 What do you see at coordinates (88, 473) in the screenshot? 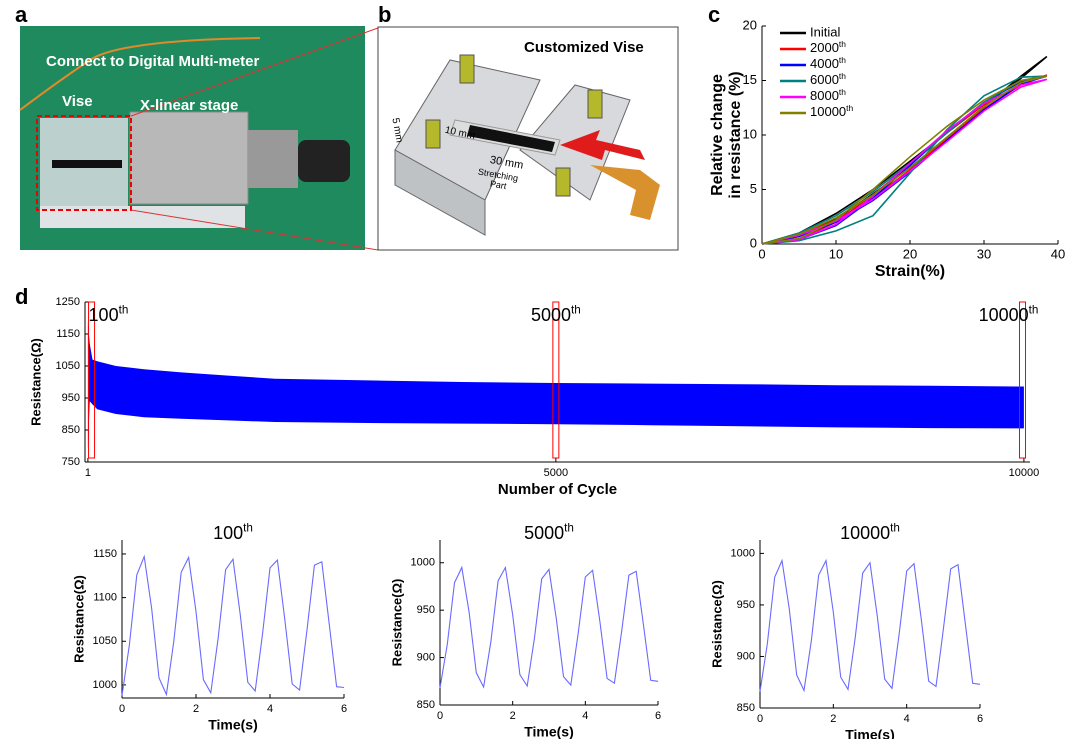
I see `x-tick-label: 1` at bounding box center [88, 473].